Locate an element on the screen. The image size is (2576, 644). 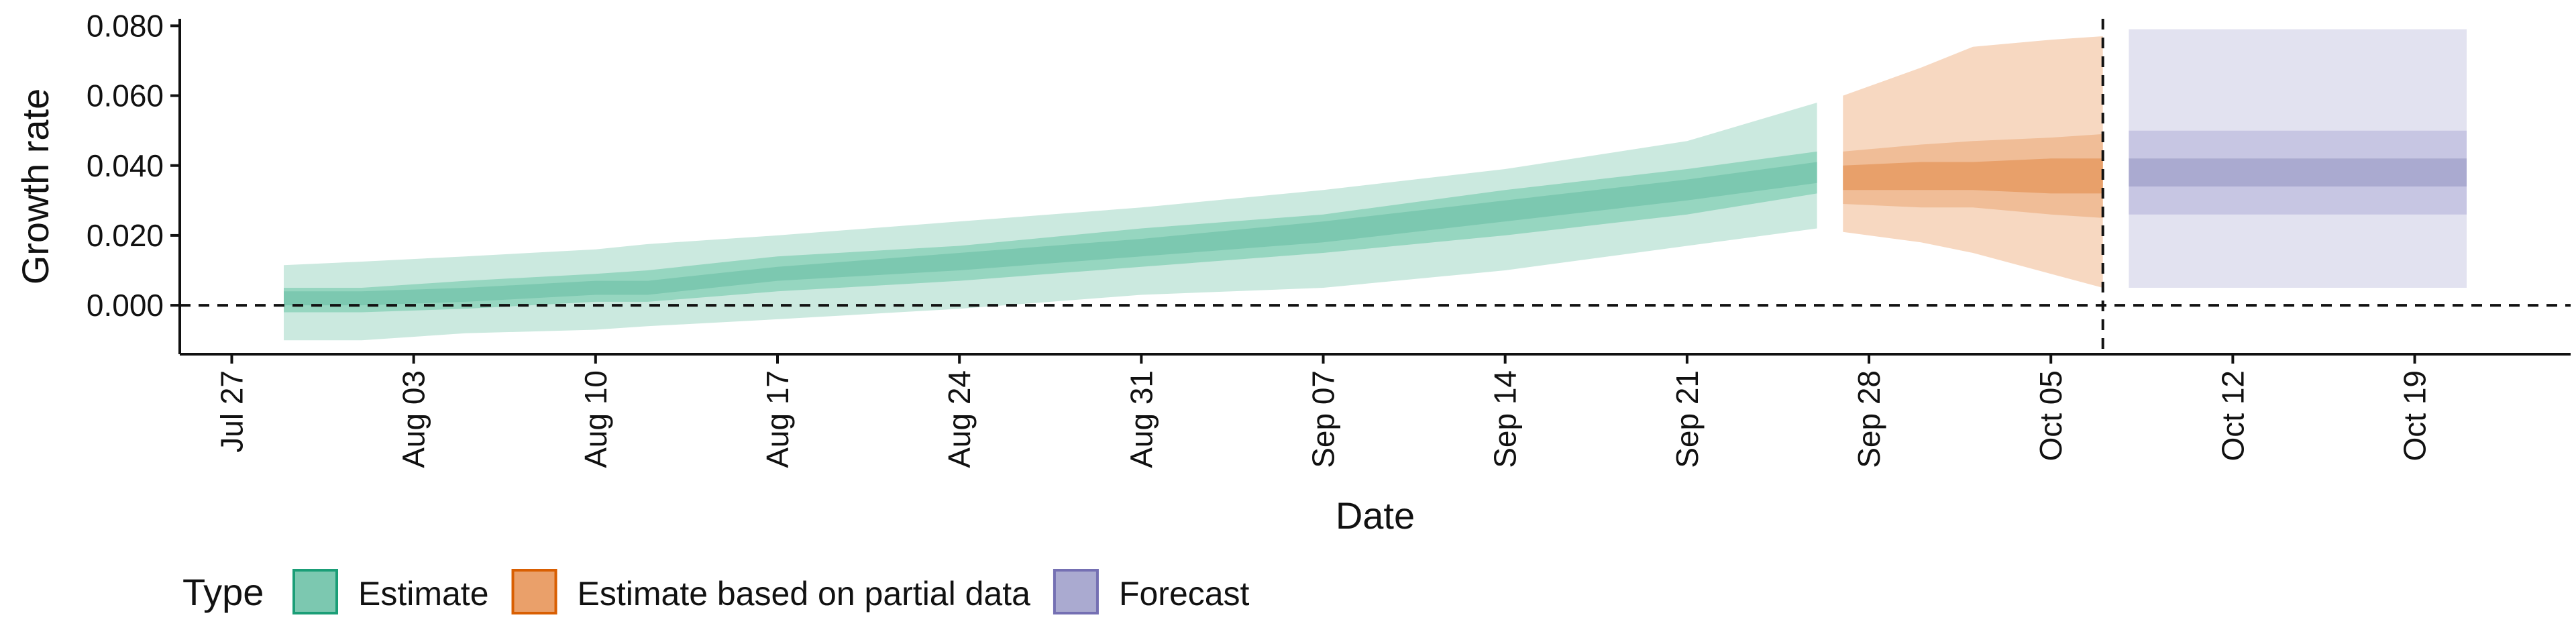
legend-label-estimate: Estimate is located at coordinates (423, 593).